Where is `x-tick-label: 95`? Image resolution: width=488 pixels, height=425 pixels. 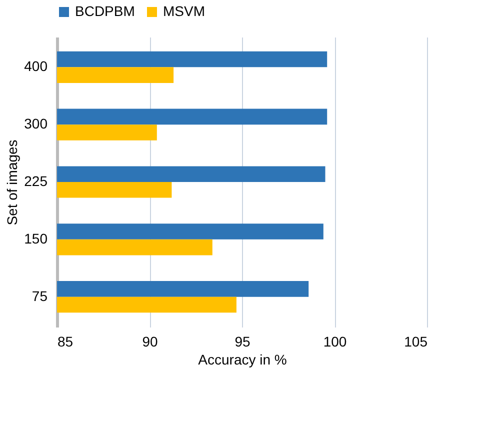 x-tick-label: 95 is located at coordinates (242, 342).